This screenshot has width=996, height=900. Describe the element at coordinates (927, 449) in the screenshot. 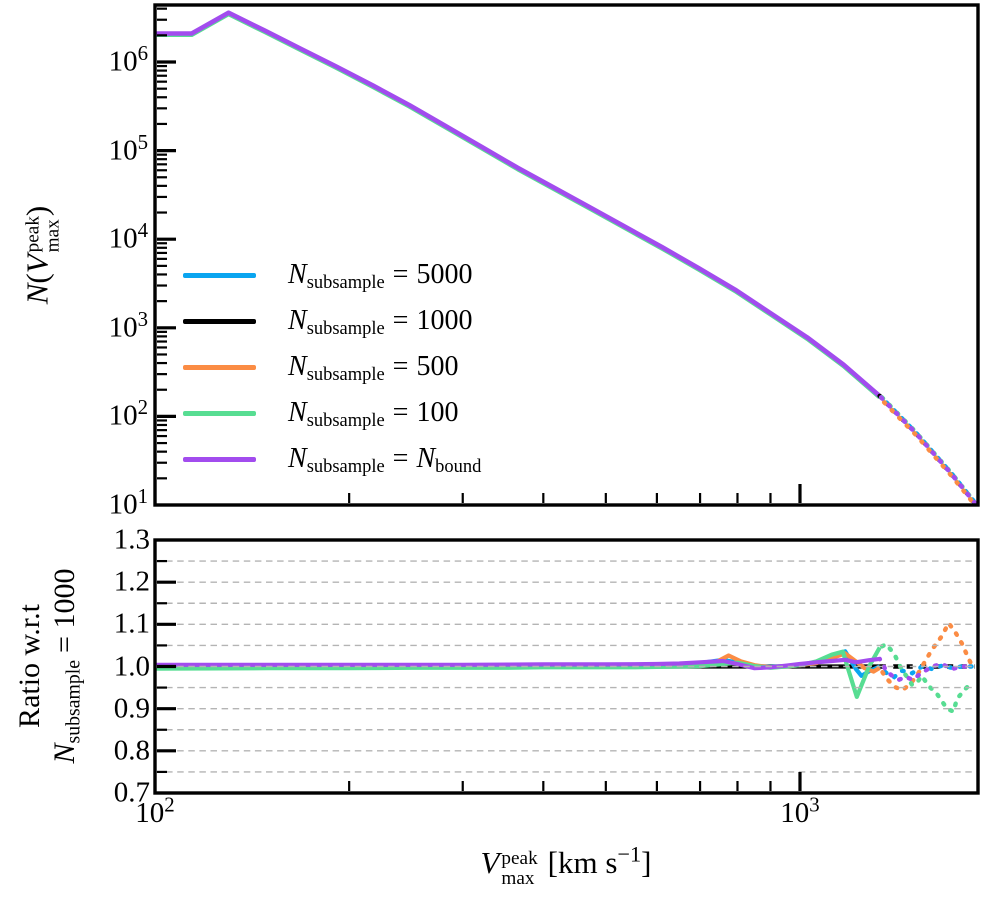

I see `mass-function-dotted-tail` at that location.